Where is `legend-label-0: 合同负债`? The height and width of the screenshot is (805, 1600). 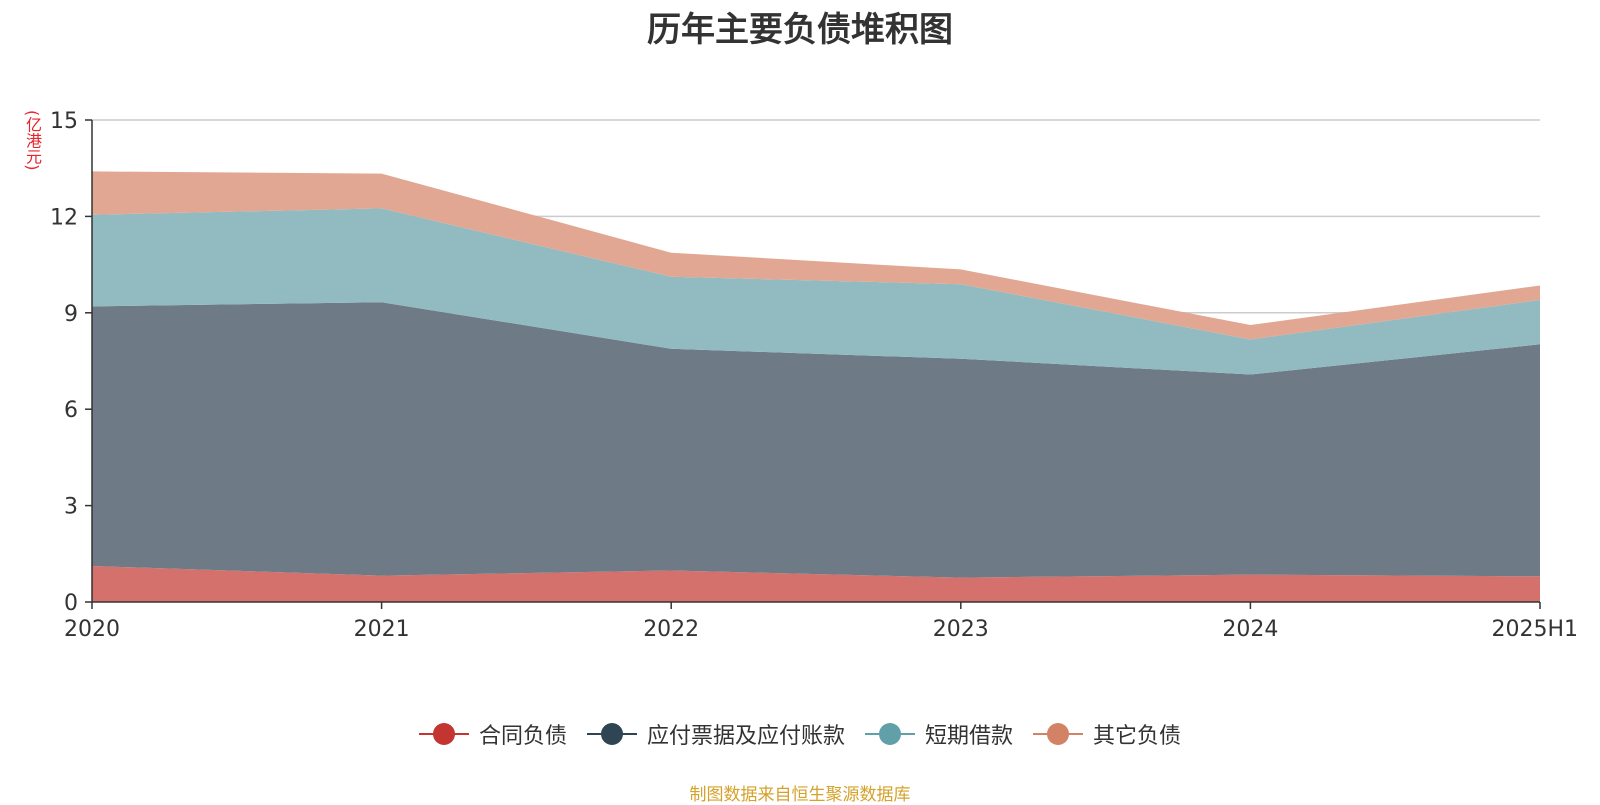 legend-label-0: 合同负债 is located at coordinates (522, 736).